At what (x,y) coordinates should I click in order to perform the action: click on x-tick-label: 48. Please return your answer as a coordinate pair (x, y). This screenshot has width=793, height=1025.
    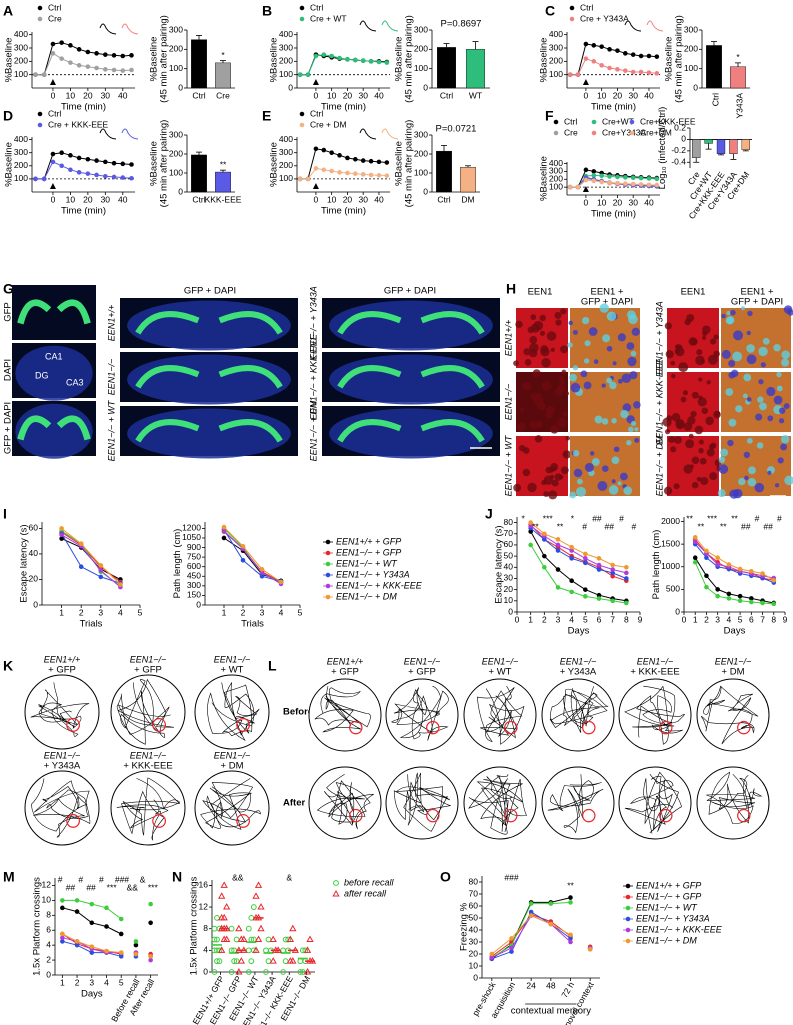
    Looking at the image, I should click on (551, 985).